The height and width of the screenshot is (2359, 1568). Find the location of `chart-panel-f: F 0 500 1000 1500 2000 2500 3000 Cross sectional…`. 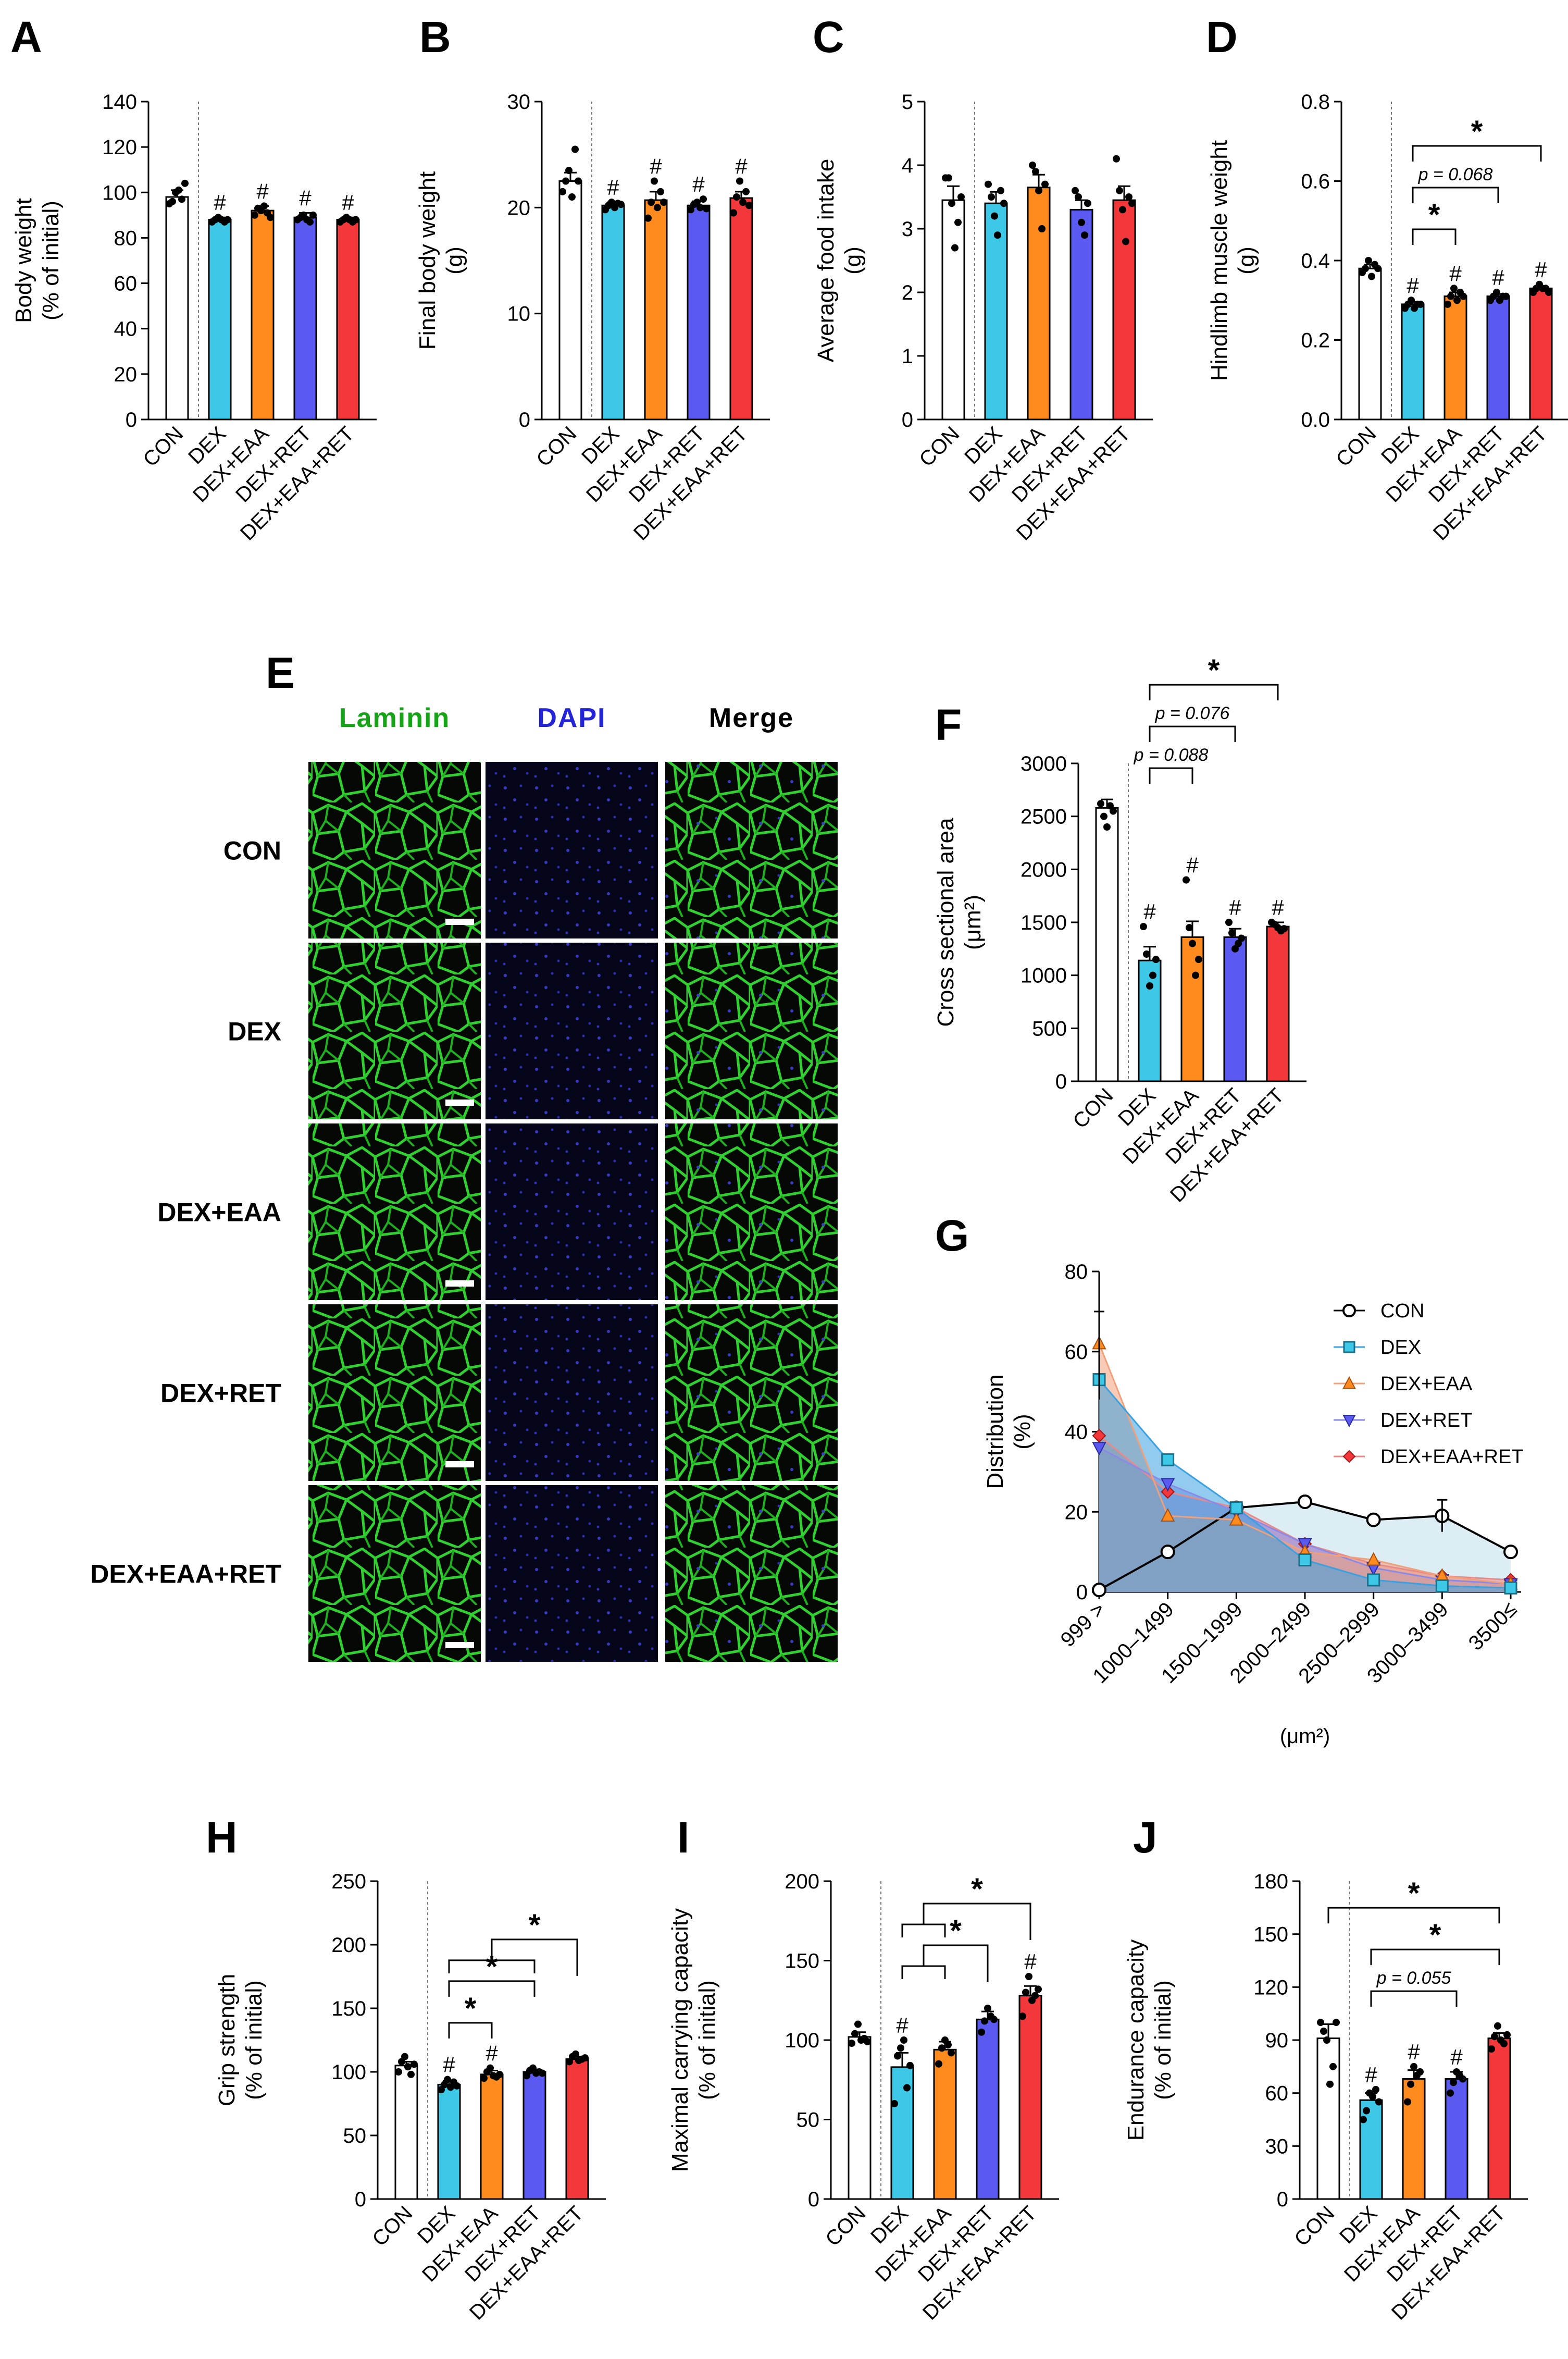

chart-panel-f: F 0 500 1000 1500 2000 2500 3000 Cross sectional… is located at coordinates (1119, 930).